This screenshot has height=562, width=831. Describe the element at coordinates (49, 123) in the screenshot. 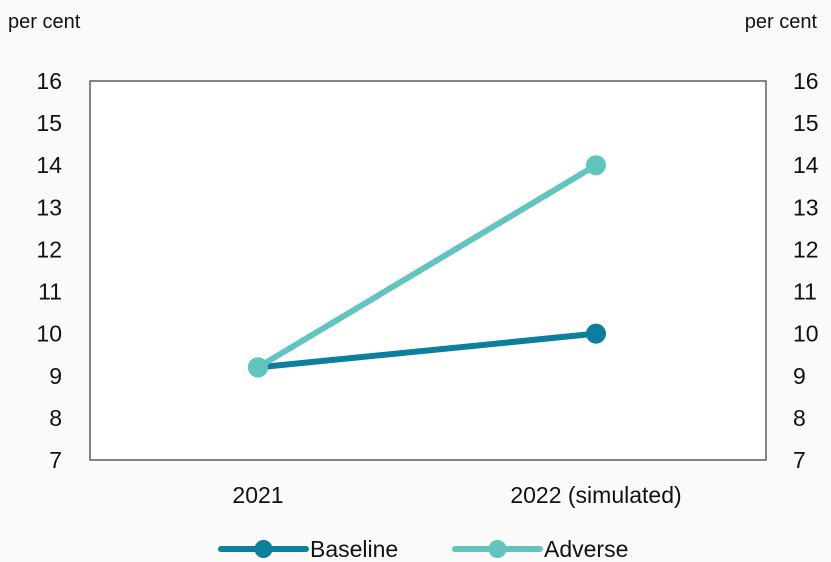

I see `left-y-tick-label: 15` at that location.